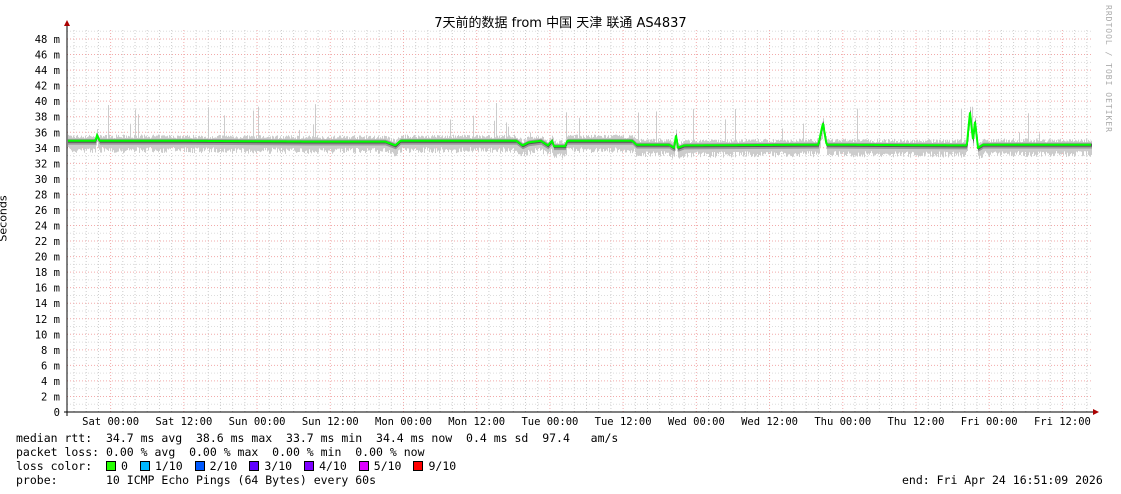 This screenshot has height=494, width=1121. What do you see at coordinates (47, 87) in the screenshot?
I see `y-tick-label: 42 m` at bounding box center [47, 87].